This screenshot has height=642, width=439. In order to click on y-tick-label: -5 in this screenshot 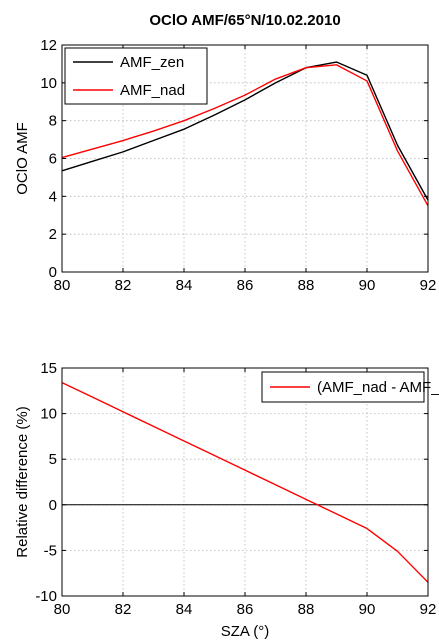, I will do `click(50, 550)`.